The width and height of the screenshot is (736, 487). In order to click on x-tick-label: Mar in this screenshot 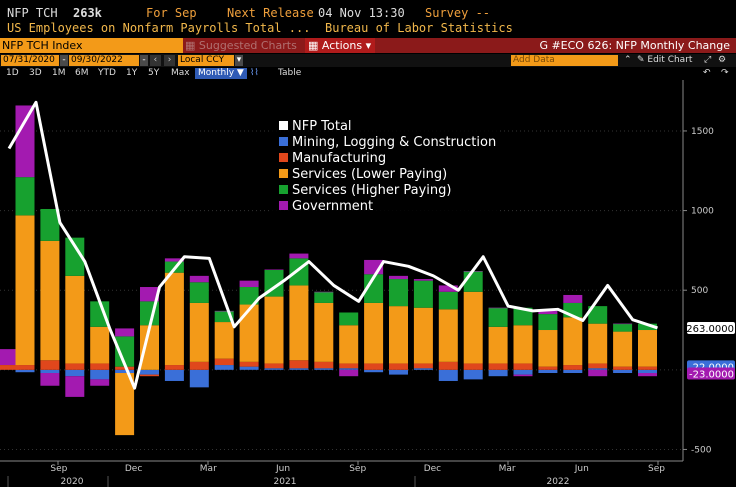, I will do `click(507, 469)`.